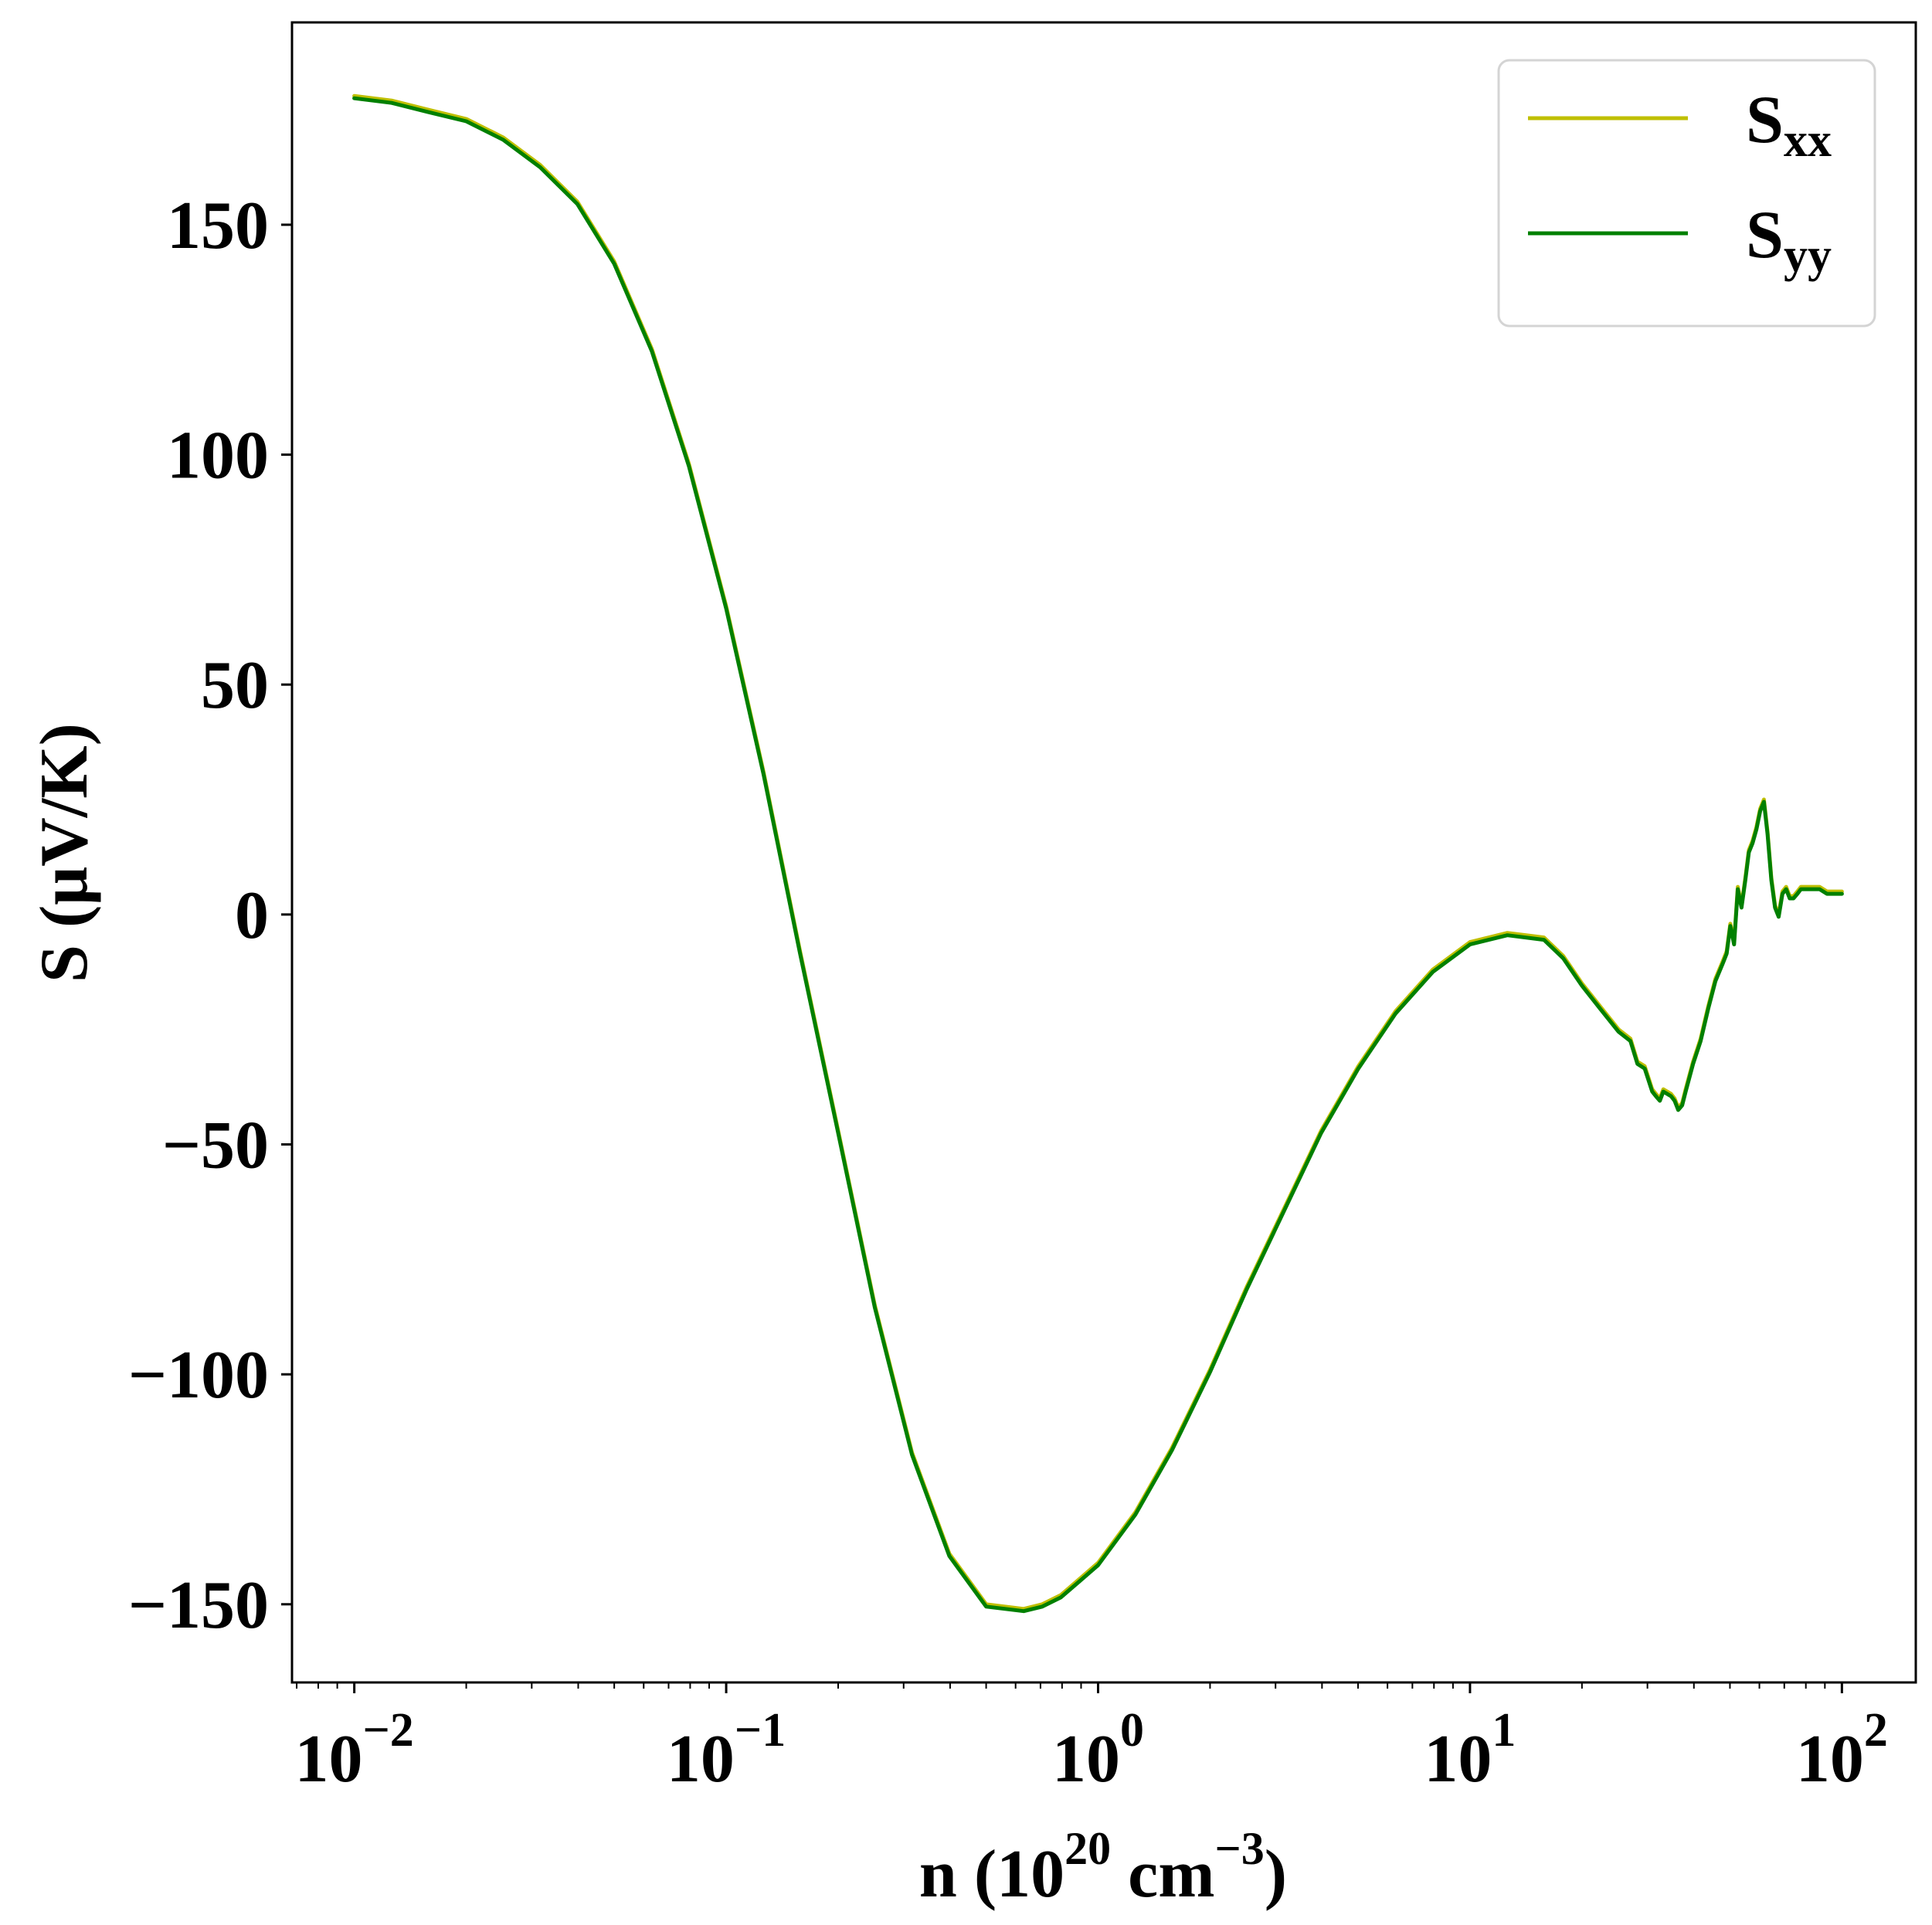 The height and width of the screenshot is (1925, 1932). I want to click on legend-syy-label: Syy, so click(1789, 240).